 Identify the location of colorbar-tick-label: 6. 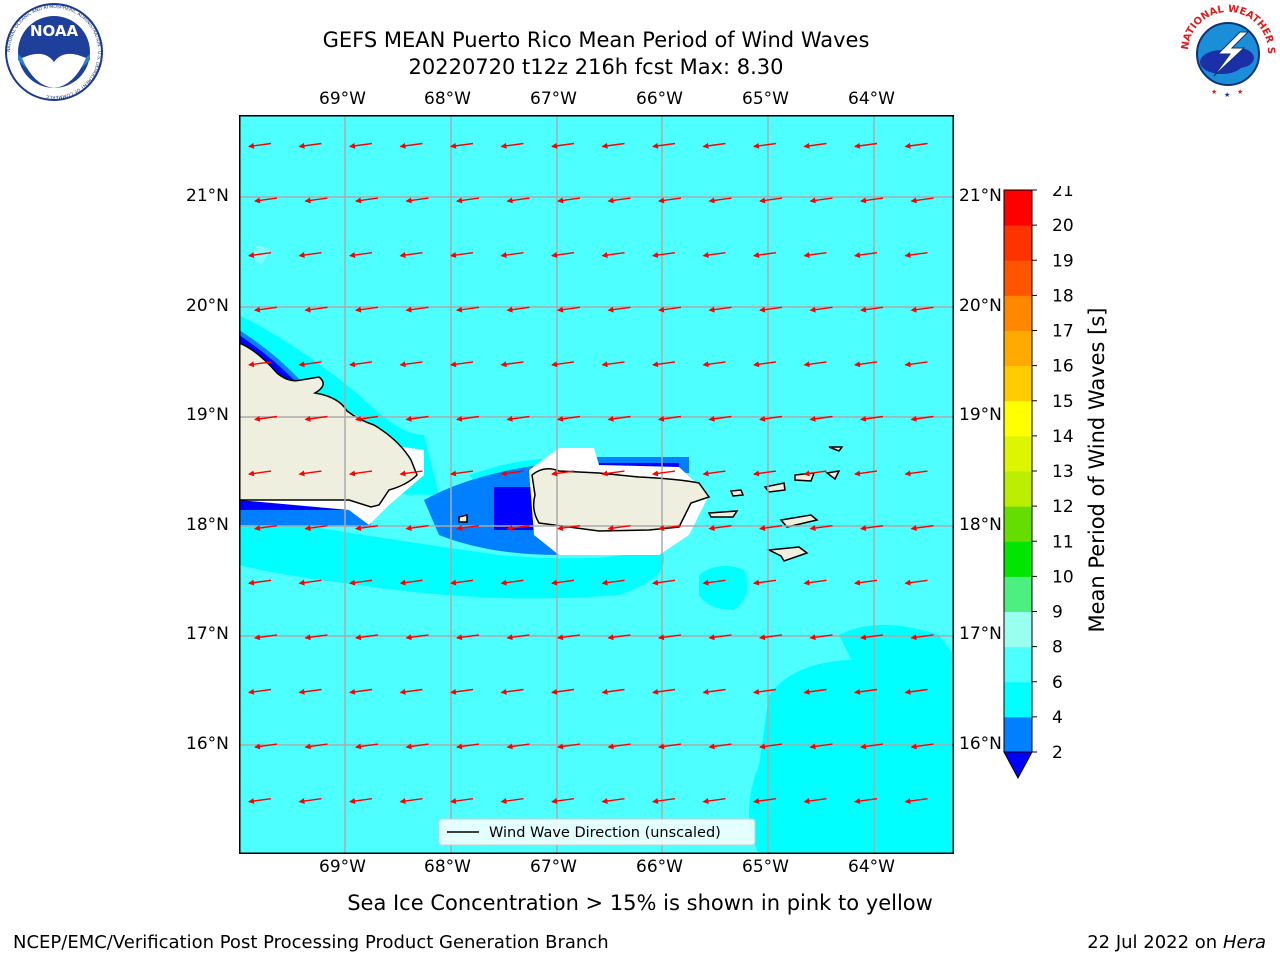
(1057, 683).